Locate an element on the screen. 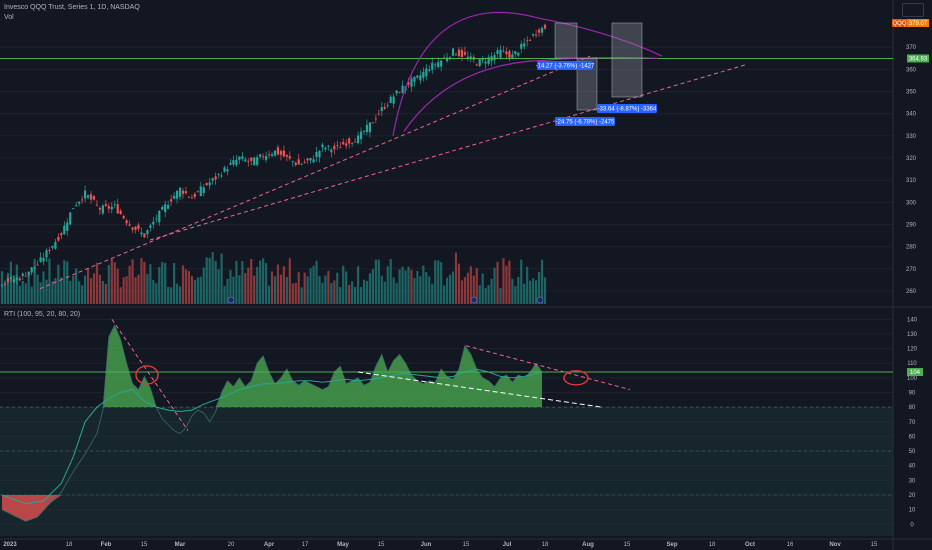 The width and height of the screenshot is (932, 550). price-tick-label: 340 is located at coordinates (911, 115).